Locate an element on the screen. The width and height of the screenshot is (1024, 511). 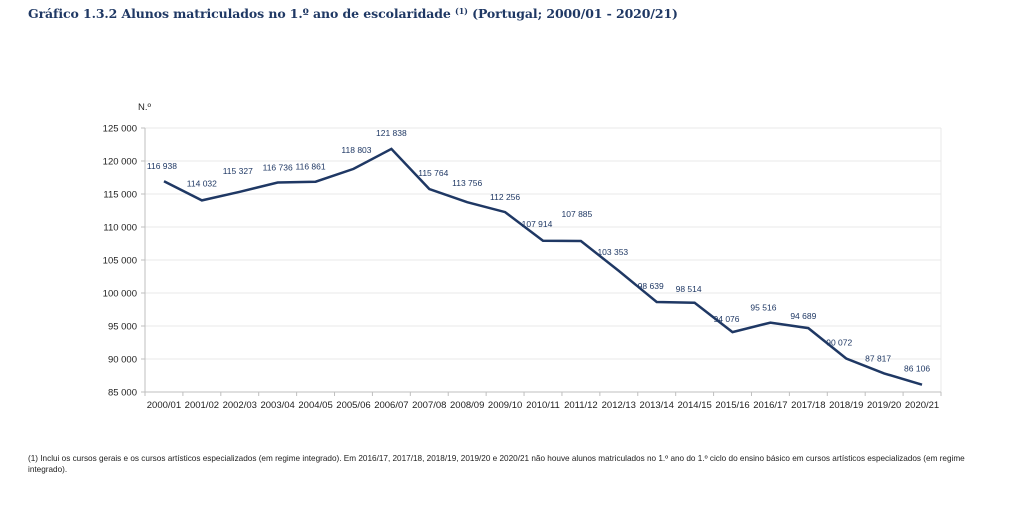
data-label: 115 327 is located at coordinates (238, 171).